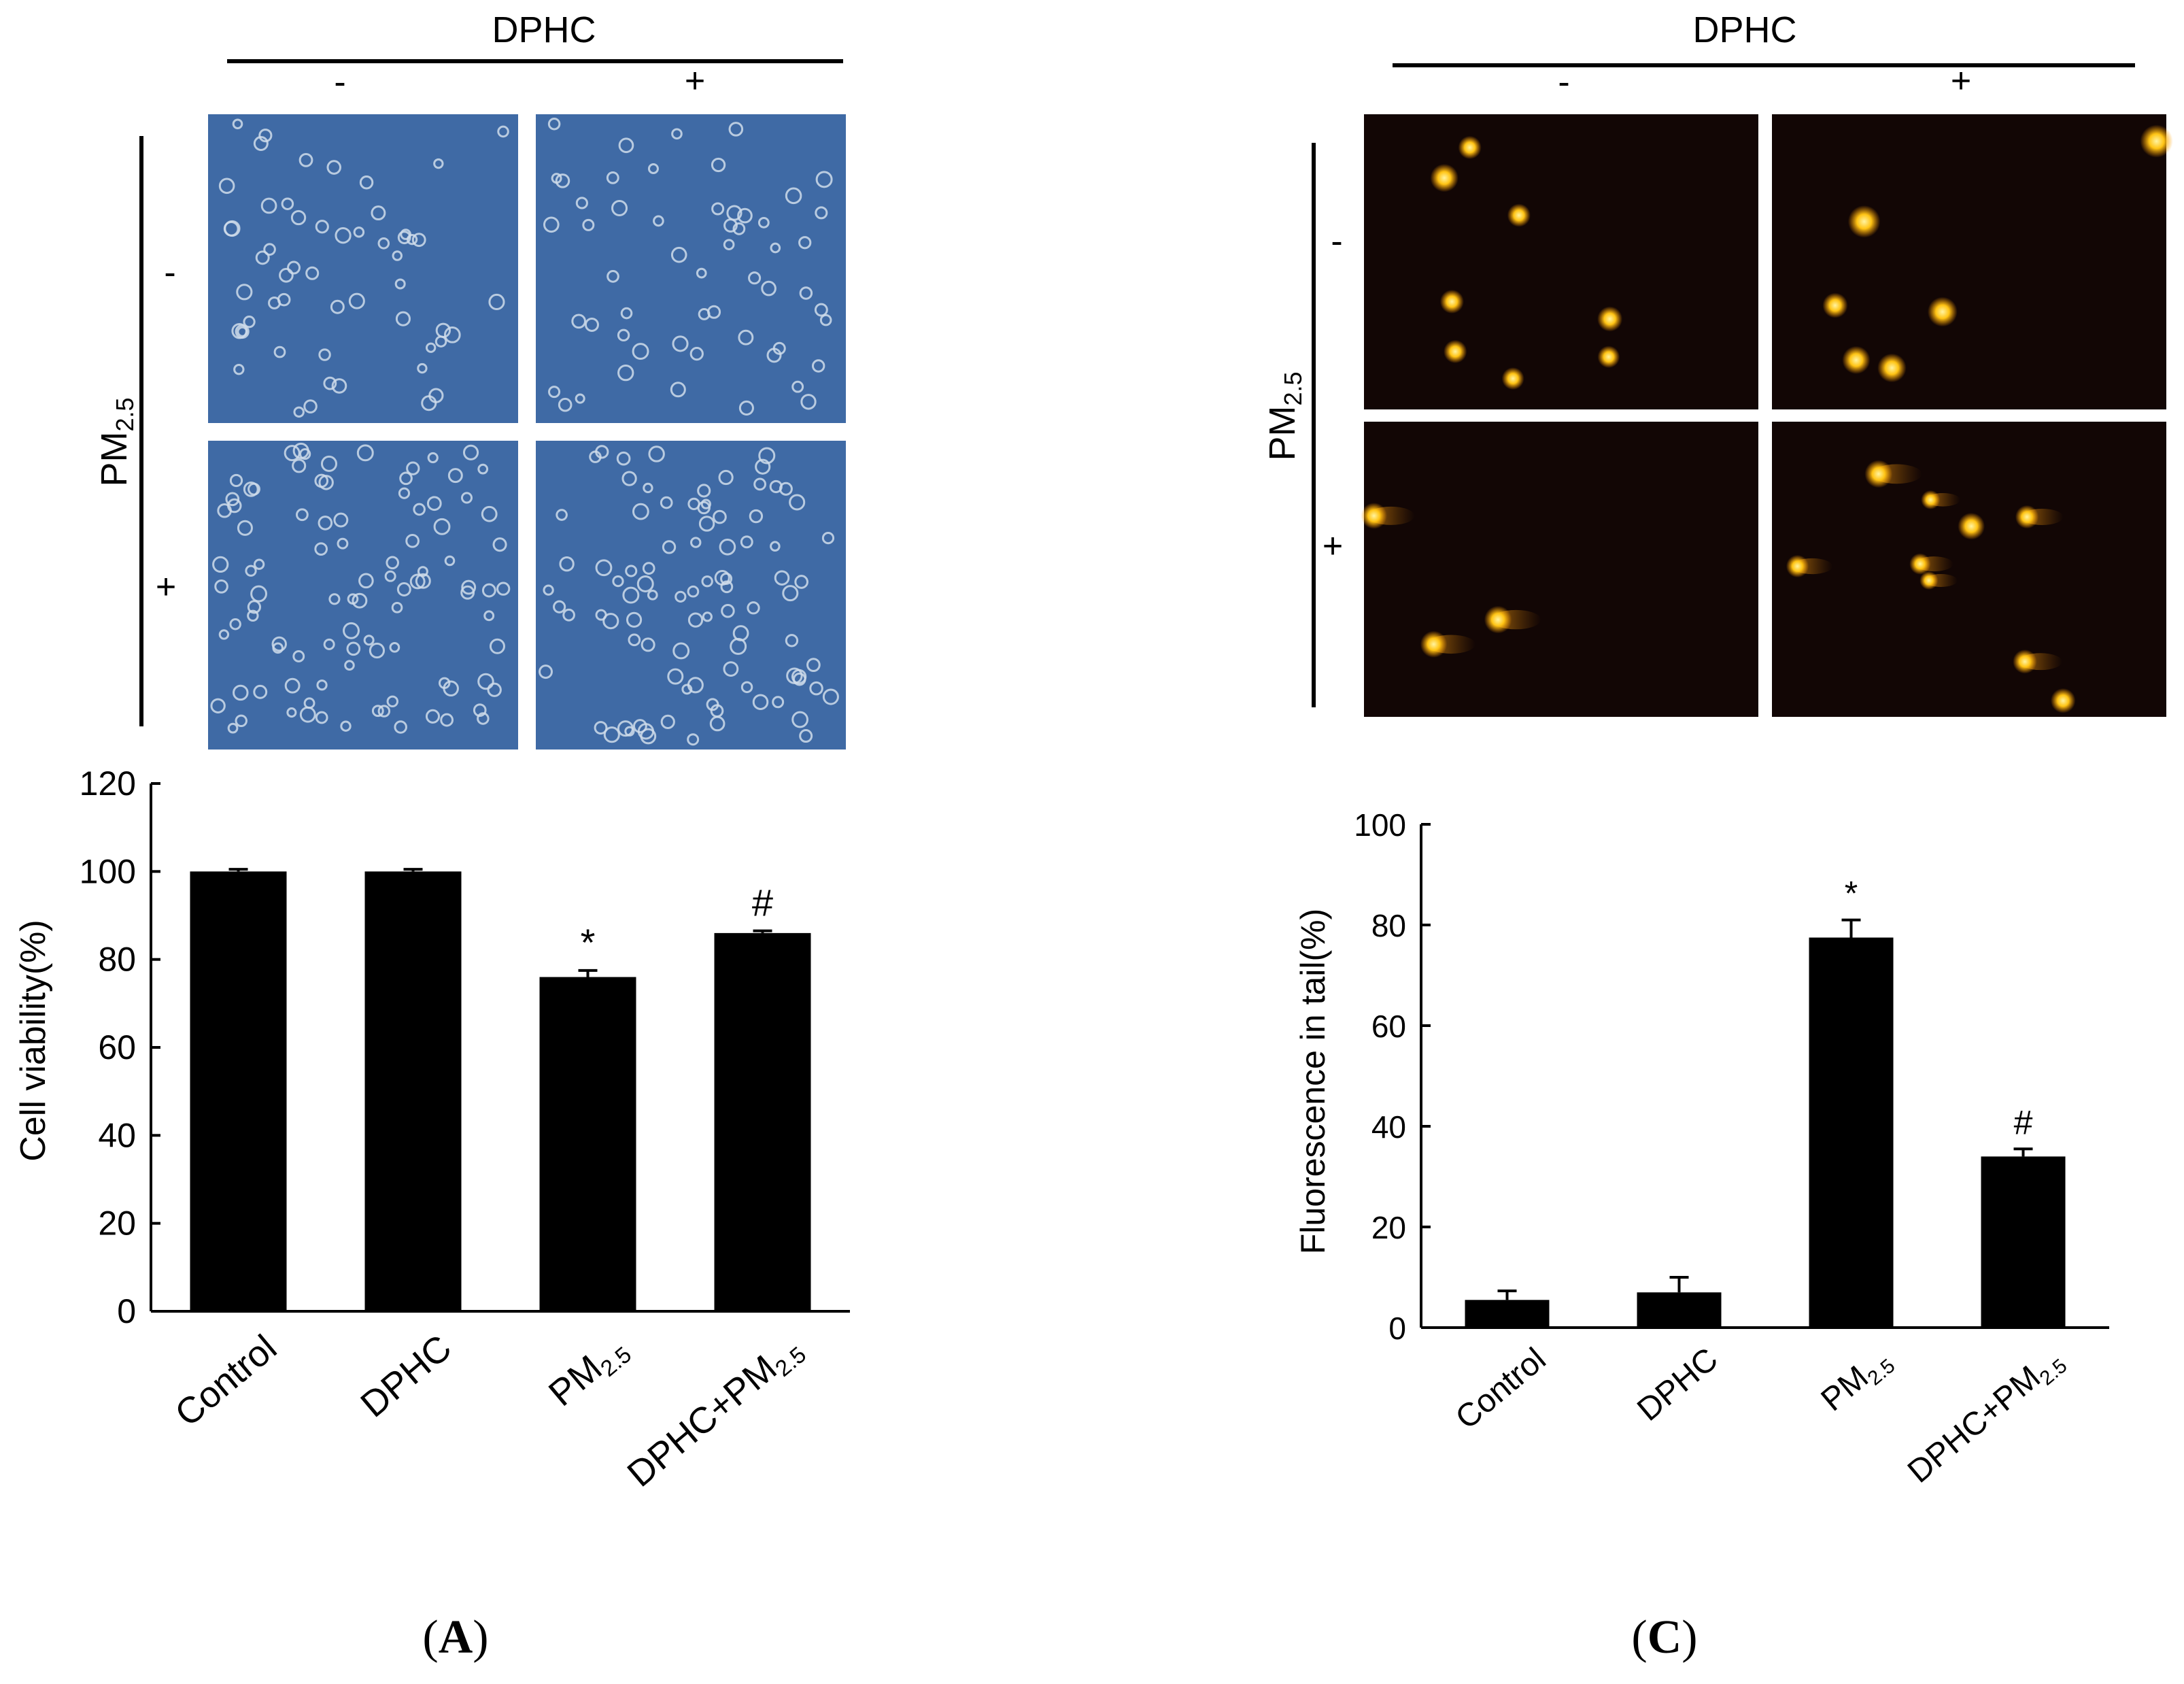  Describe the element at coordinates (1744, 30) in the screenshot. I see `header-title: DPHC` at that location.